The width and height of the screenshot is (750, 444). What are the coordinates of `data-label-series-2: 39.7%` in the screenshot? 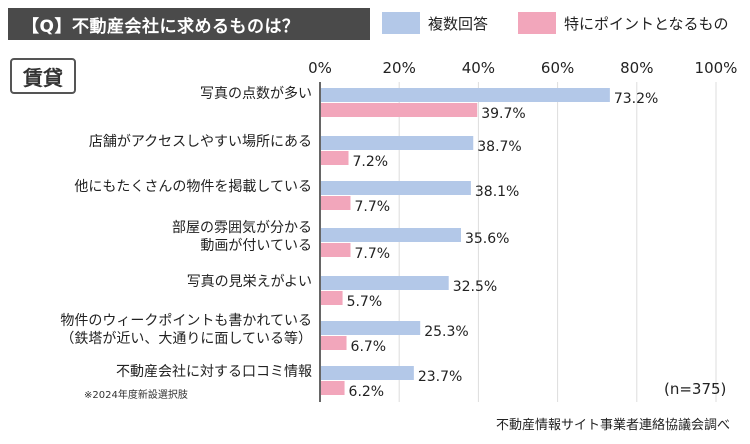 It's located at (503, 114).